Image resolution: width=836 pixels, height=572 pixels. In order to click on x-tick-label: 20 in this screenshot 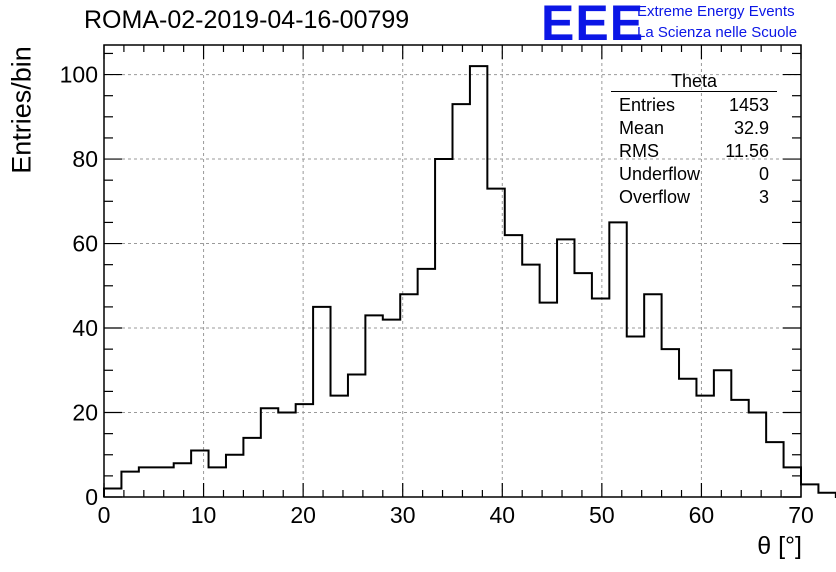, I will do `click(303, 515)`.